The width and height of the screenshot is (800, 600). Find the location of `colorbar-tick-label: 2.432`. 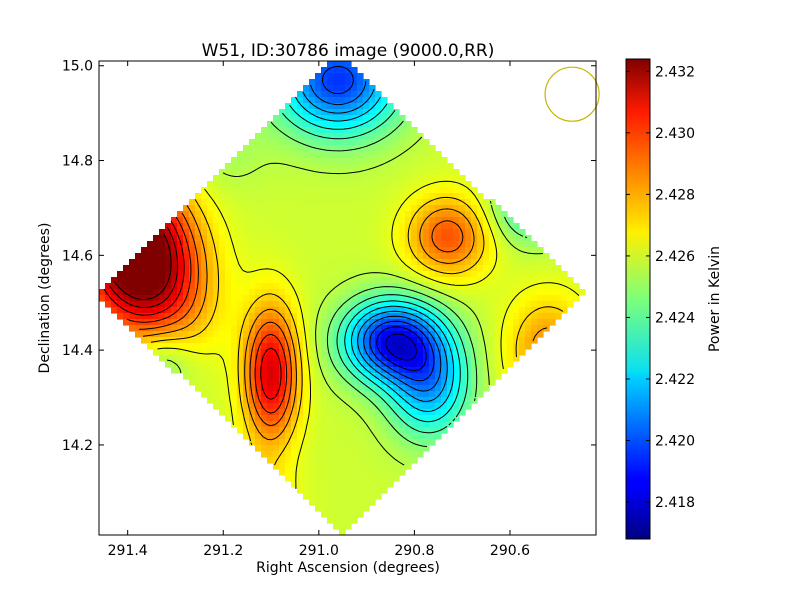

colorbar-tick-label: 2.432 is located at coordinates (675, 72).